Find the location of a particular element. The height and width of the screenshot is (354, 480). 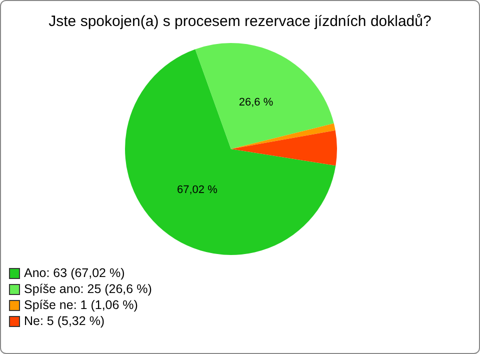

legend-label: Spíše ano: 25 (26,6 %) is located at coordinates (88, 289).